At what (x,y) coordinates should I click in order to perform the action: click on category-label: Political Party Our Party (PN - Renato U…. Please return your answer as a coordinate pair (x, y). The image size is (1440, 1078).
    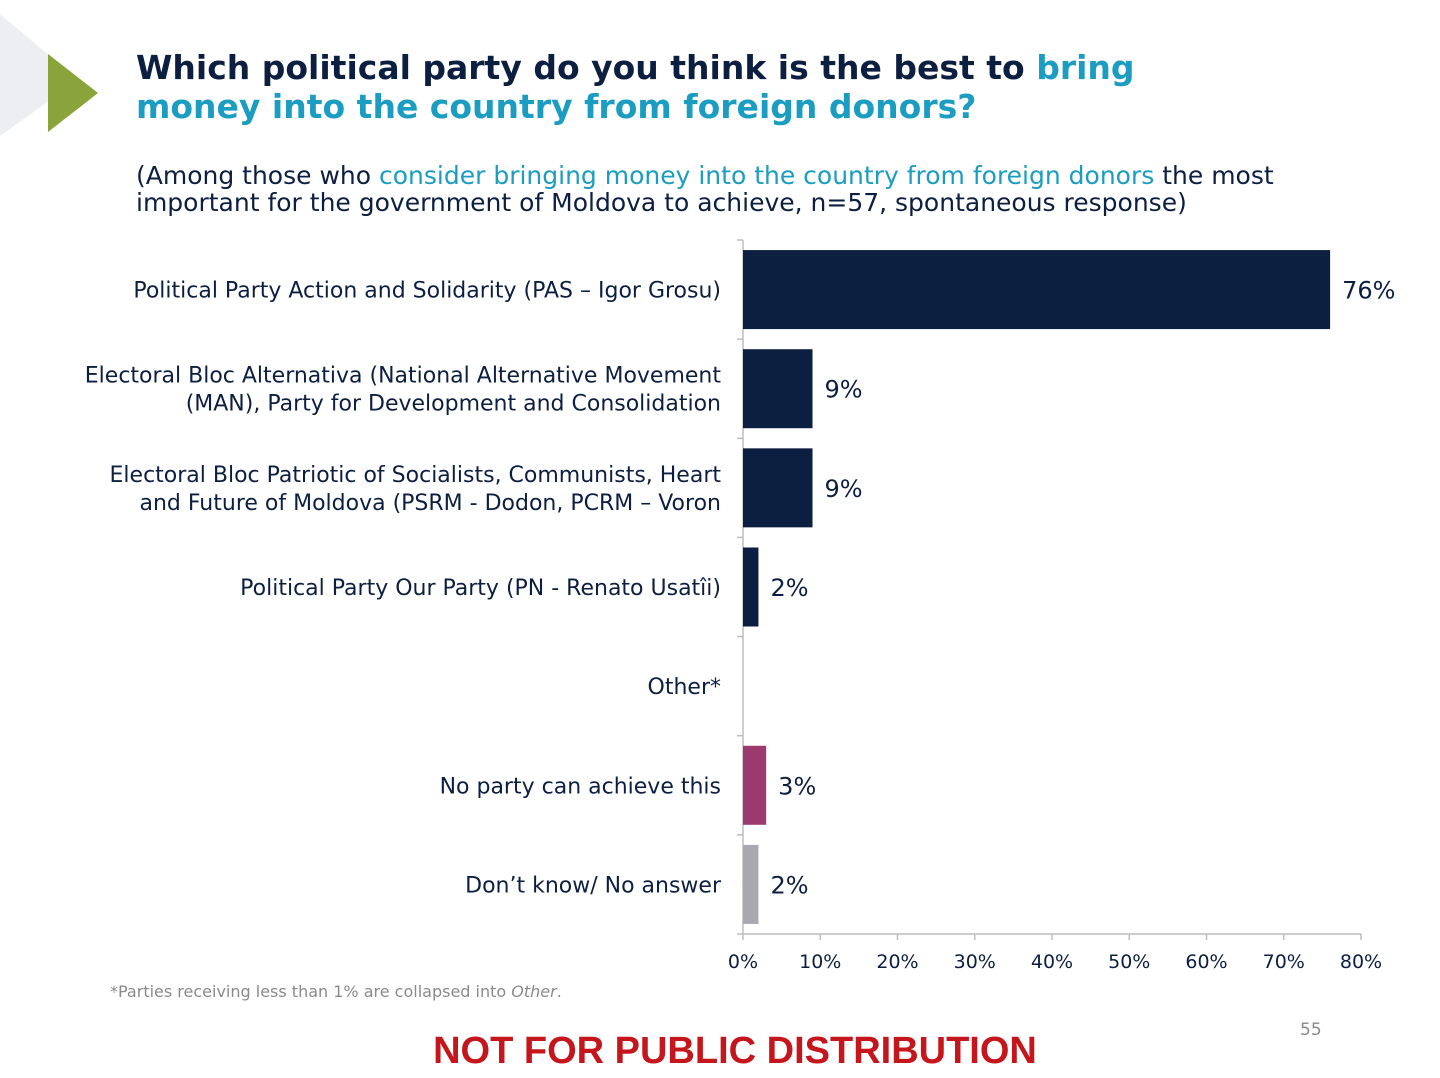
    Looking at the image, I should click on (480, 588).